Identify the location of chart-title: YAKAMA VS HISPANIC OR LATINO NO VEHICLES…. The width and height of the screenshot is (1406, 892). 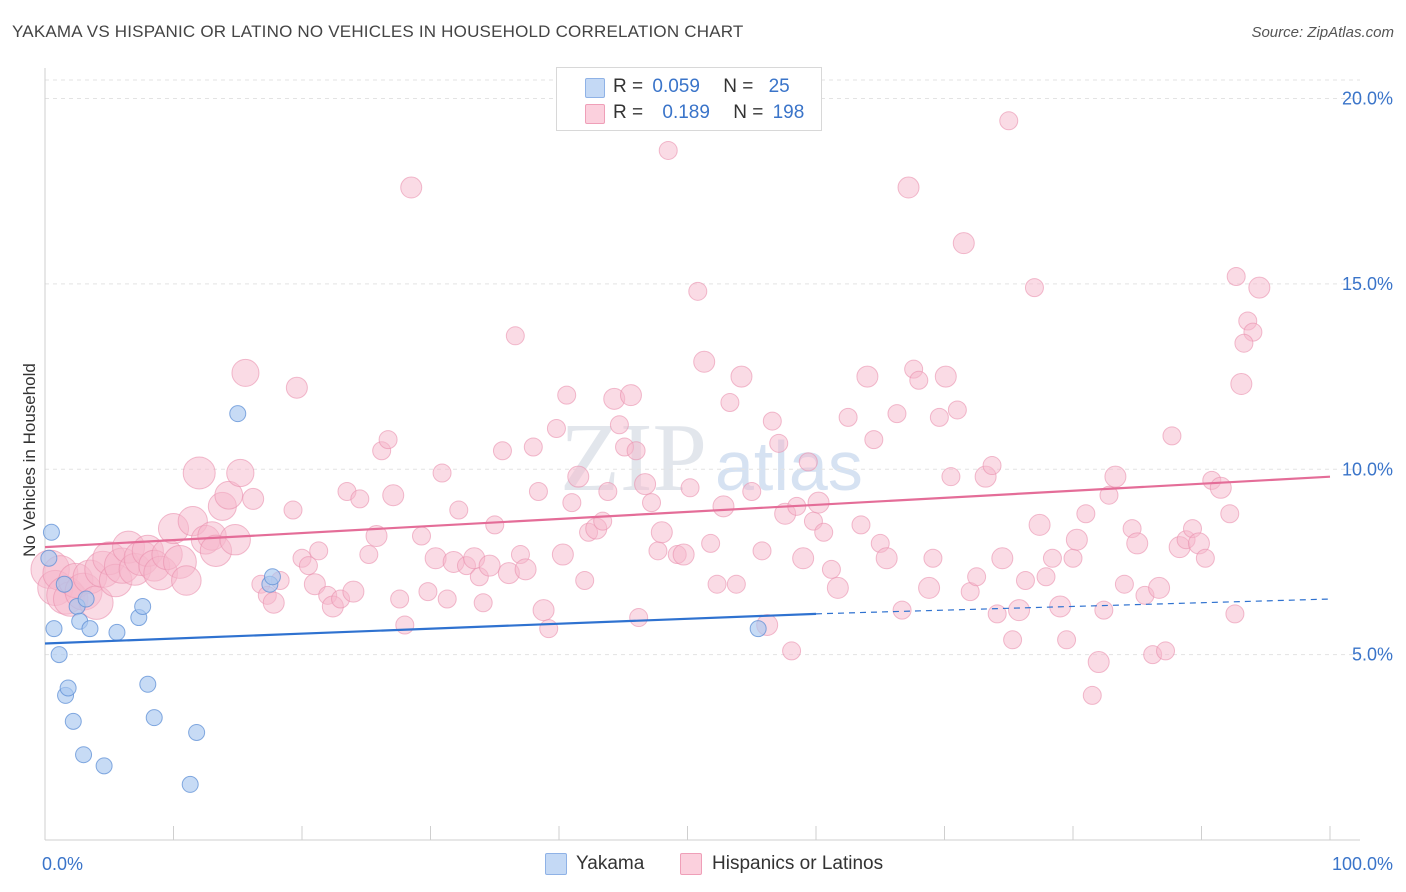
(378, 31).